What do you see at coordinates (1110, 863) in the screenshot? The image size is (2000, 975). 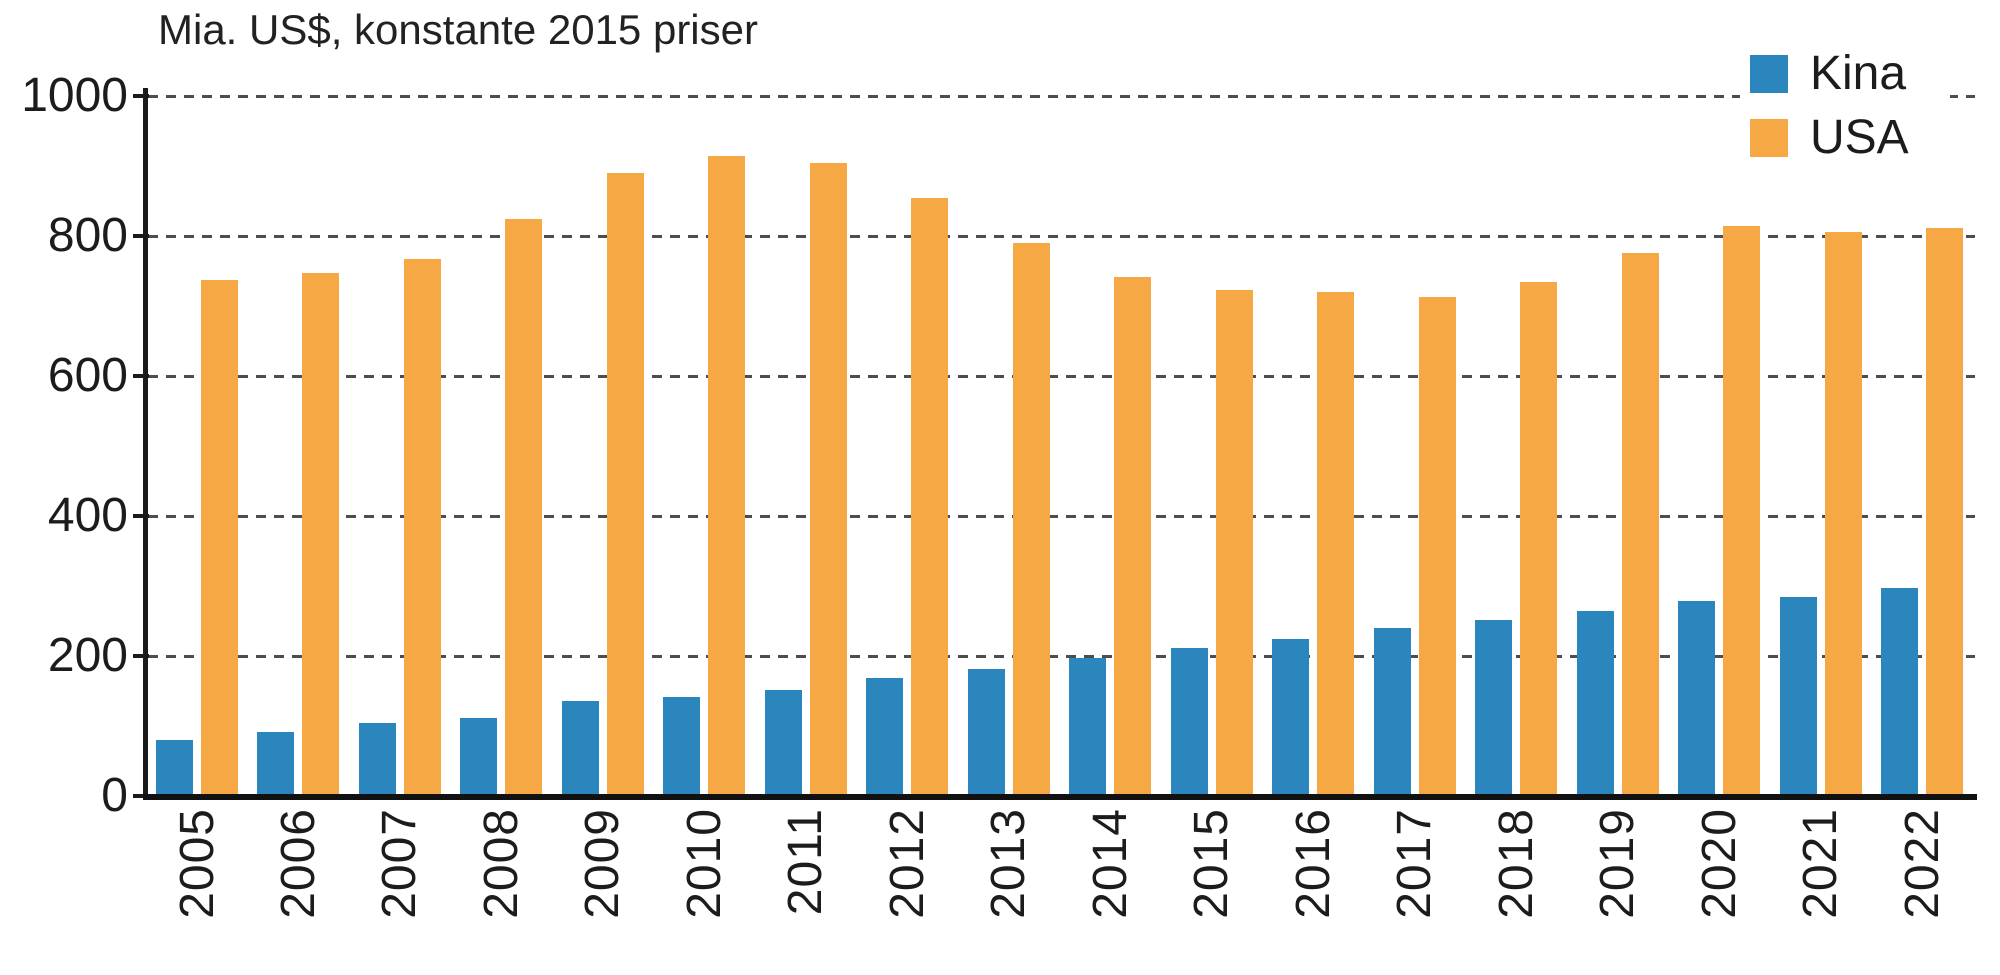 I see `x-label-2014: 2014` at bounding box center [1110, 863].